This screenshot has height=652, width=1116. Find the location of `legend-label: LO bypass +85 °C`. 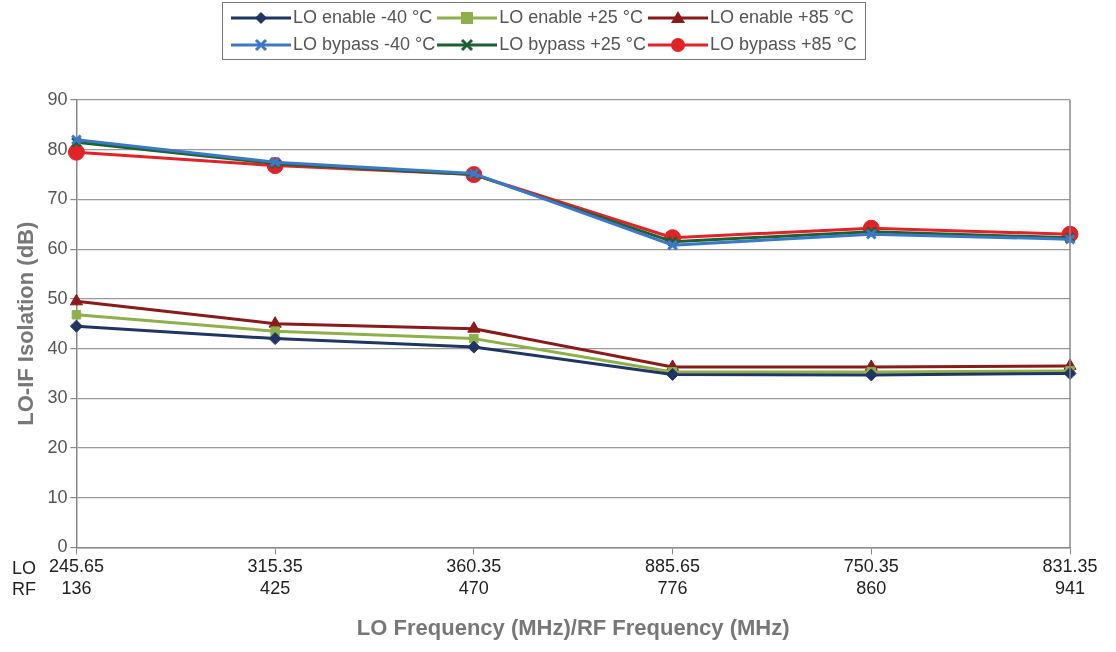

legend-label: LO bypass +85 °C is located at coordinates (783, 44).